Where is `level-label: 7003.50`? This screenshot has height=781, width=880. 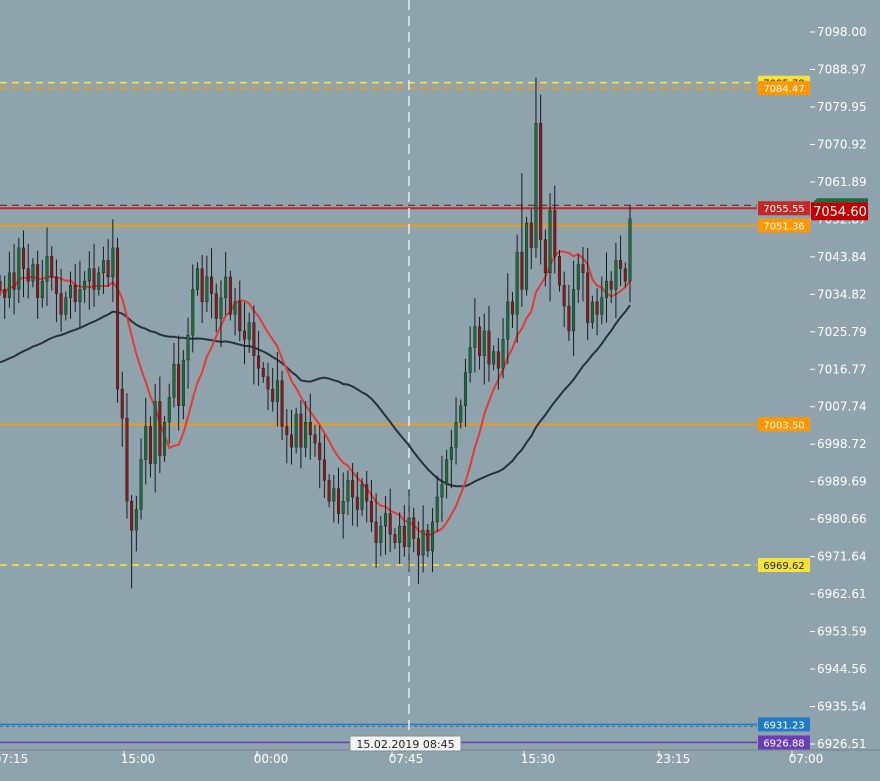
level-label: 7003.50 is located at coordinates (784, 424).